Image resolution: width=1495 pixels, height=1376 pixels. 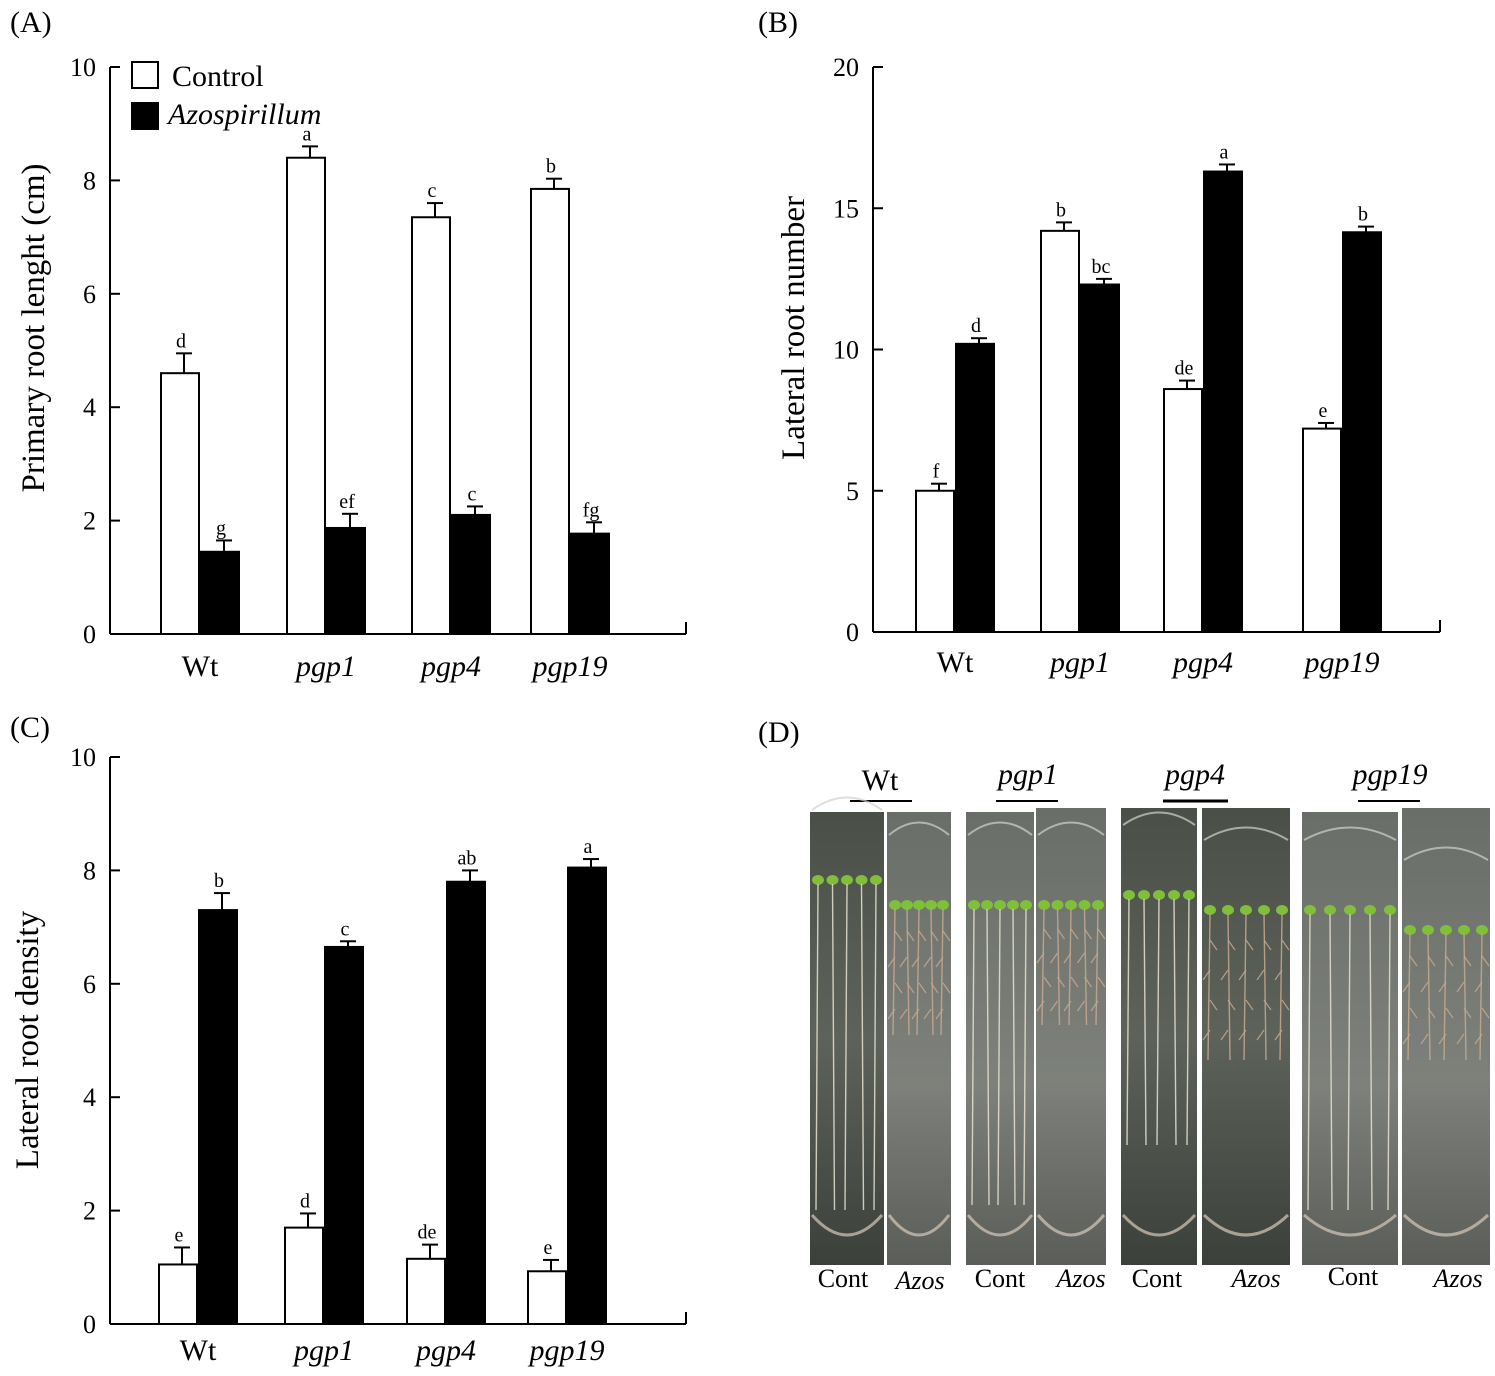 I want to click on panel-b-label: (B), so click(x=778, y=22).